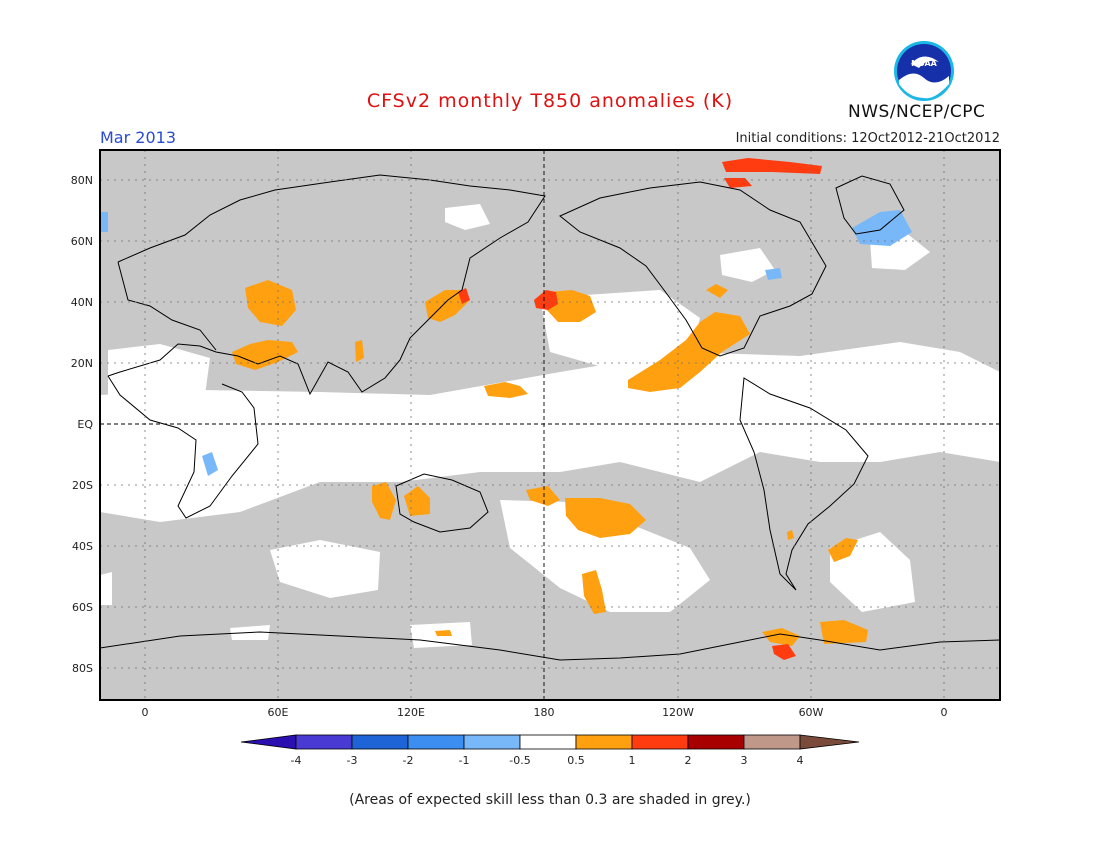 Image resolution: width=1100 pixels, height=850 pixels. What do you see at coordinates (917, 112) in the screenshot?
I see `agency-label: NWS/NCEP/CPC` at bounding box center [917, 112].